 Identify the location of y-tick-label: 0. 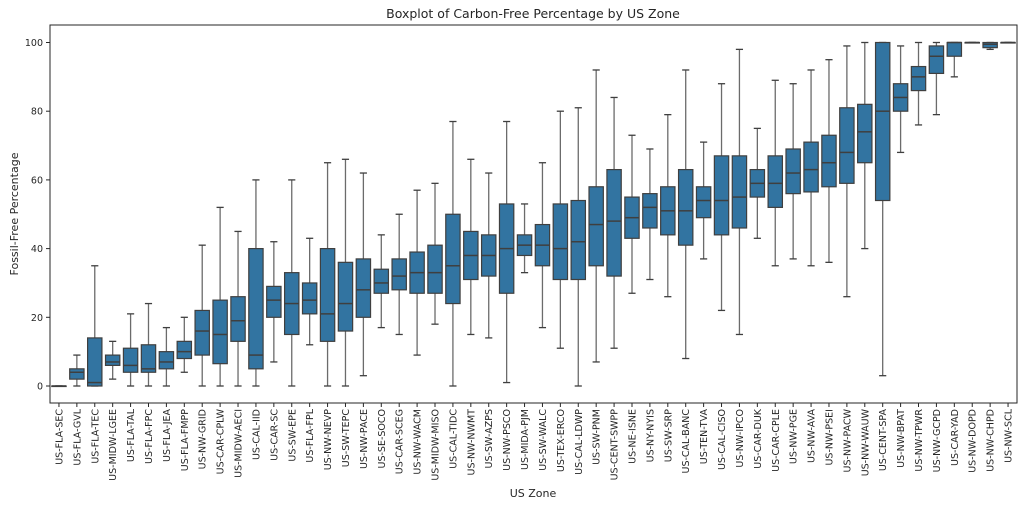
(40, 387).